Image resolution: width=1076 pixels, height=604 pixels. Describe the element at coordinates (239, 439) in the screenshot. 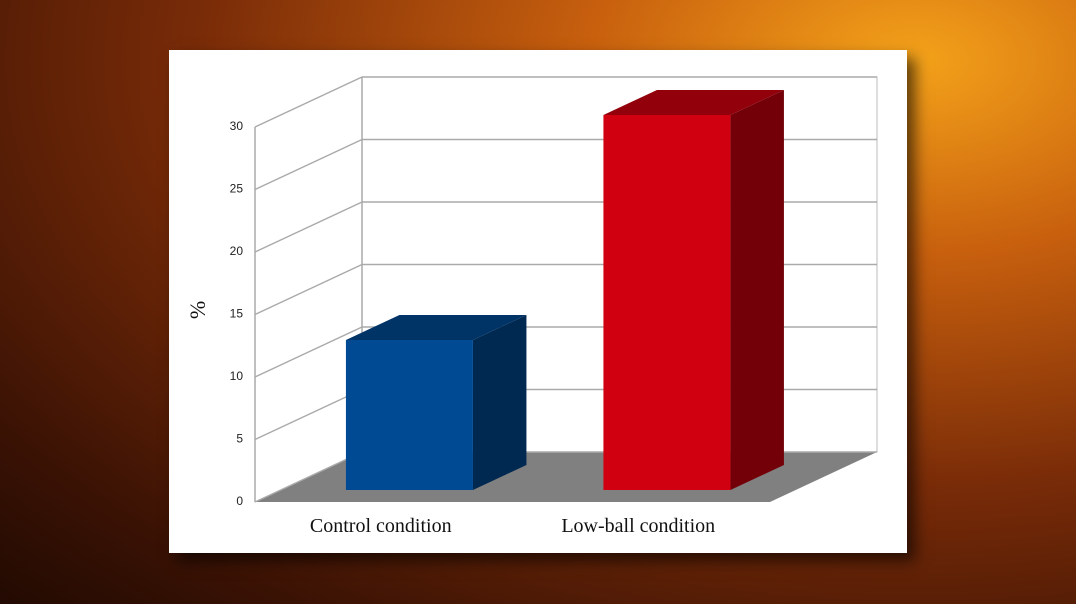

I see `y-tick-label: 5` at that location.